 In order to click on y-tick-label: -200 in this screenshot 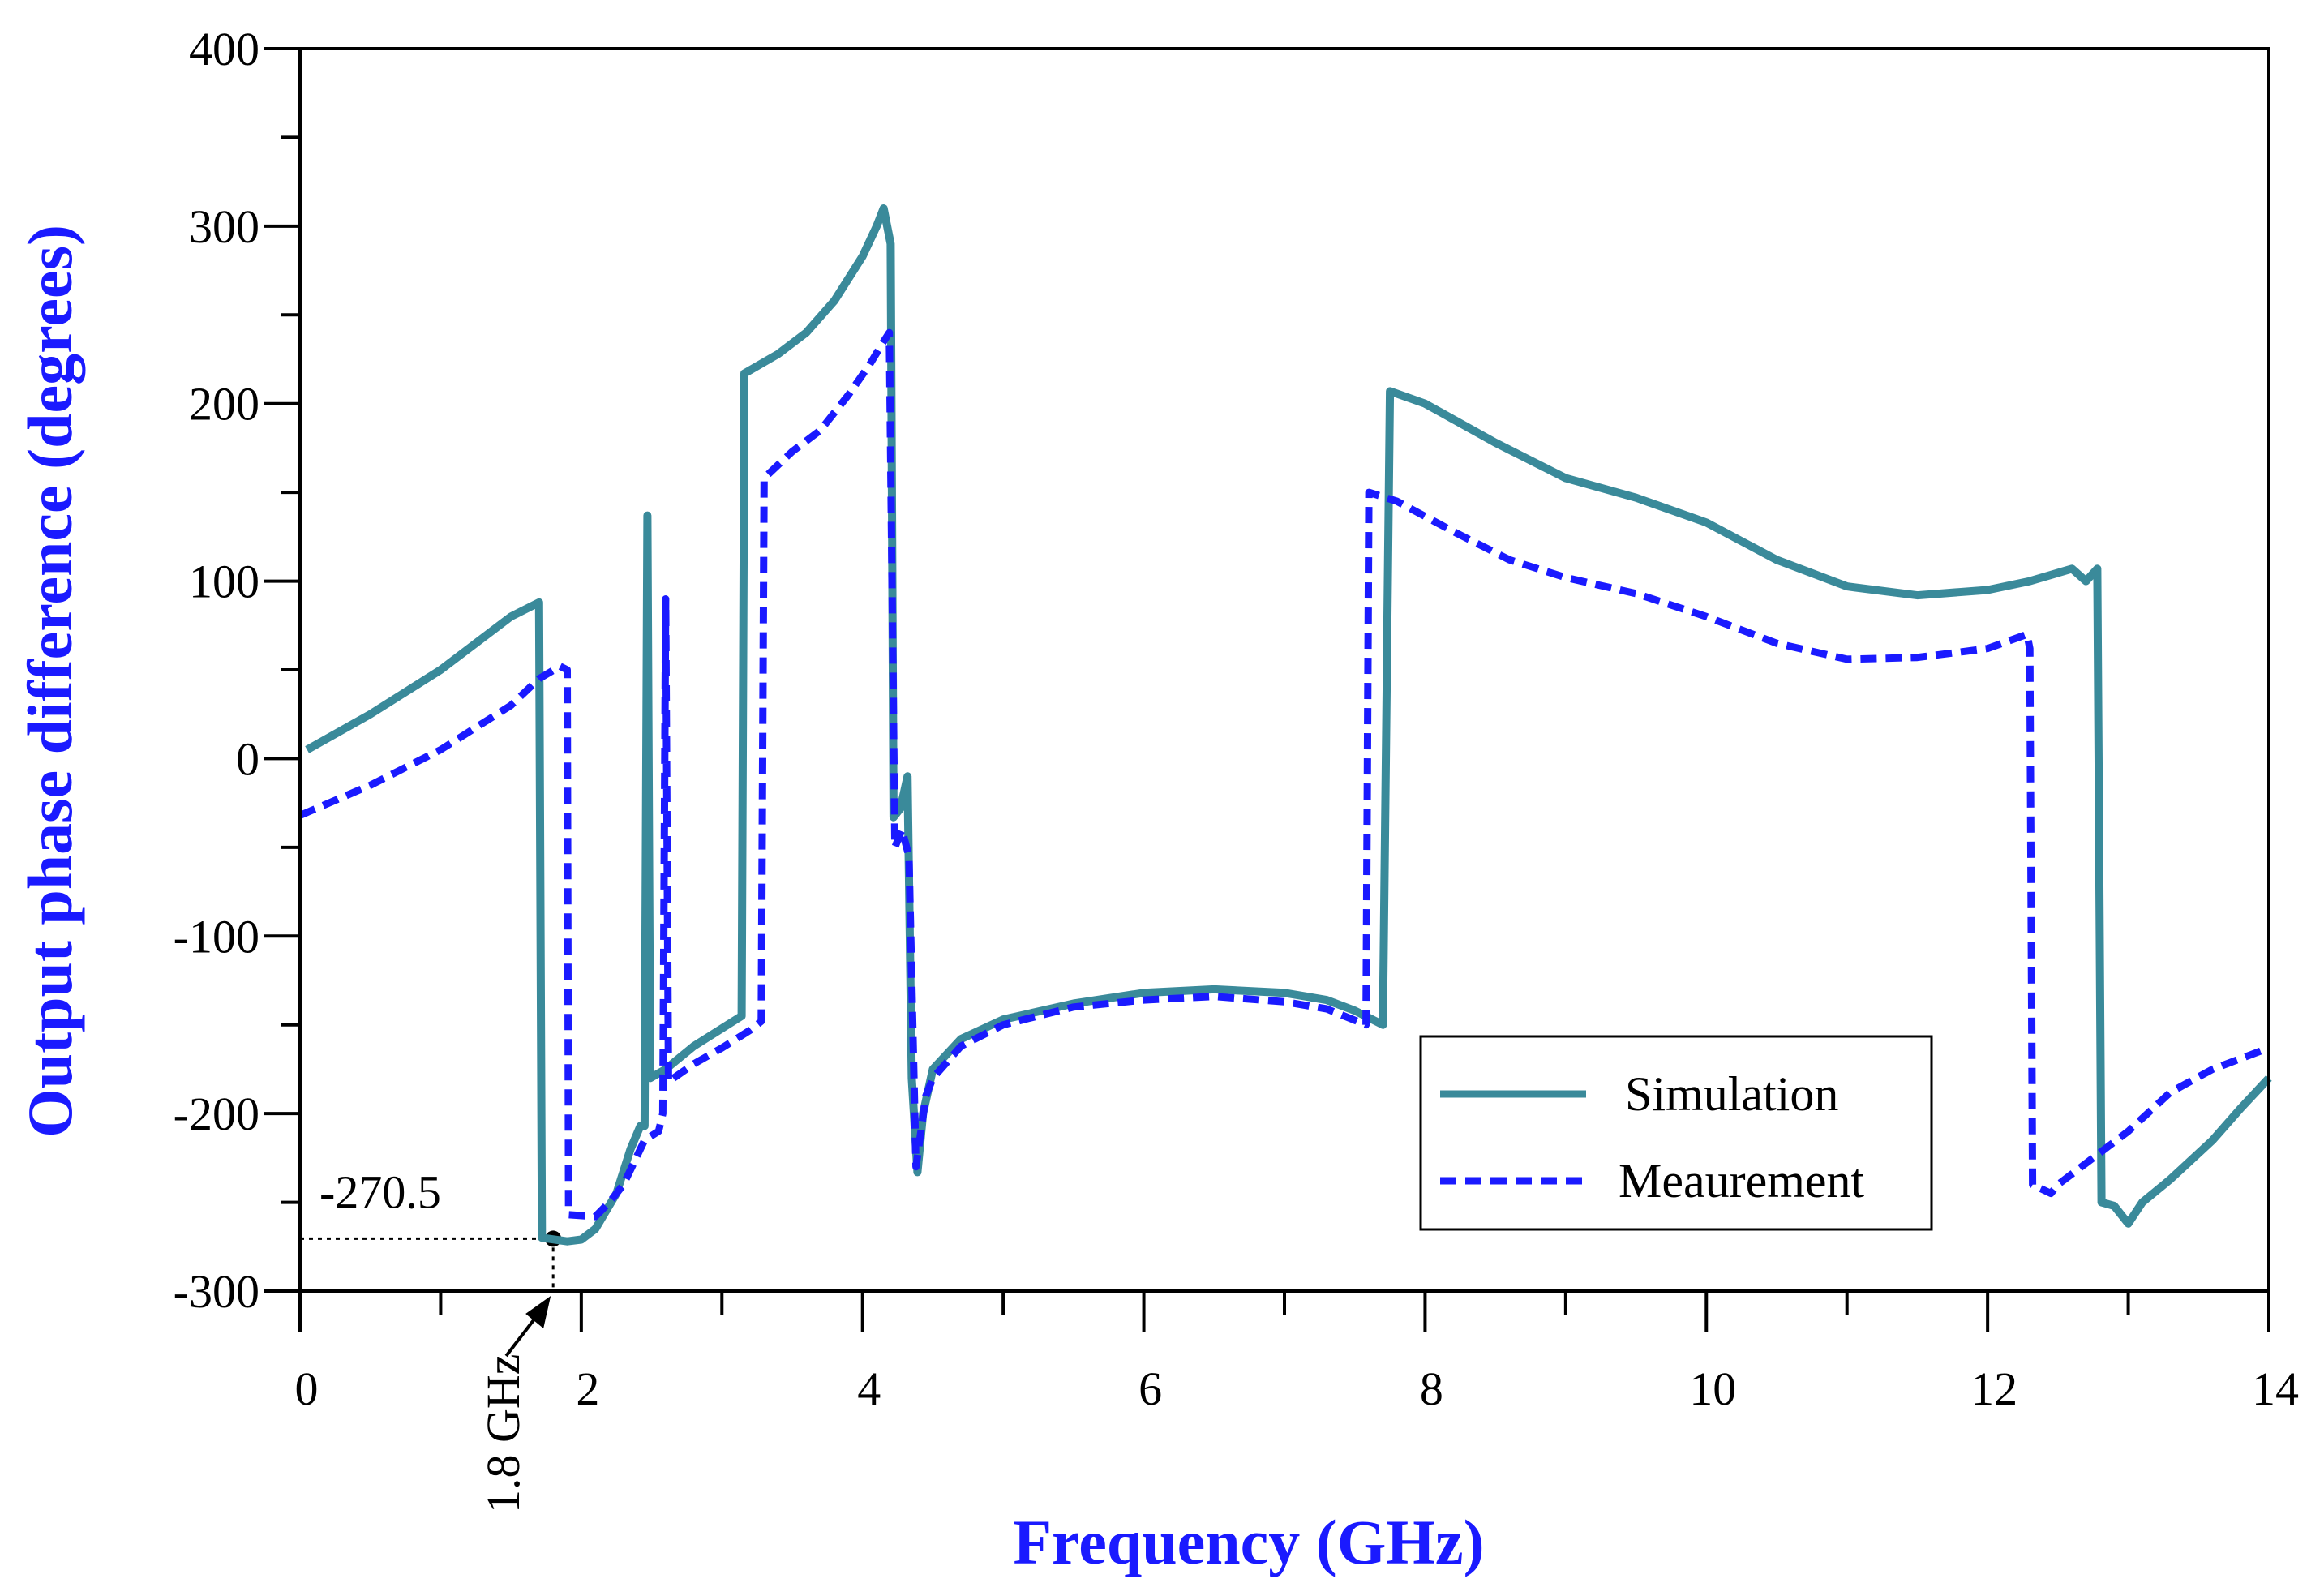, I will do `click(216, 1114)`.